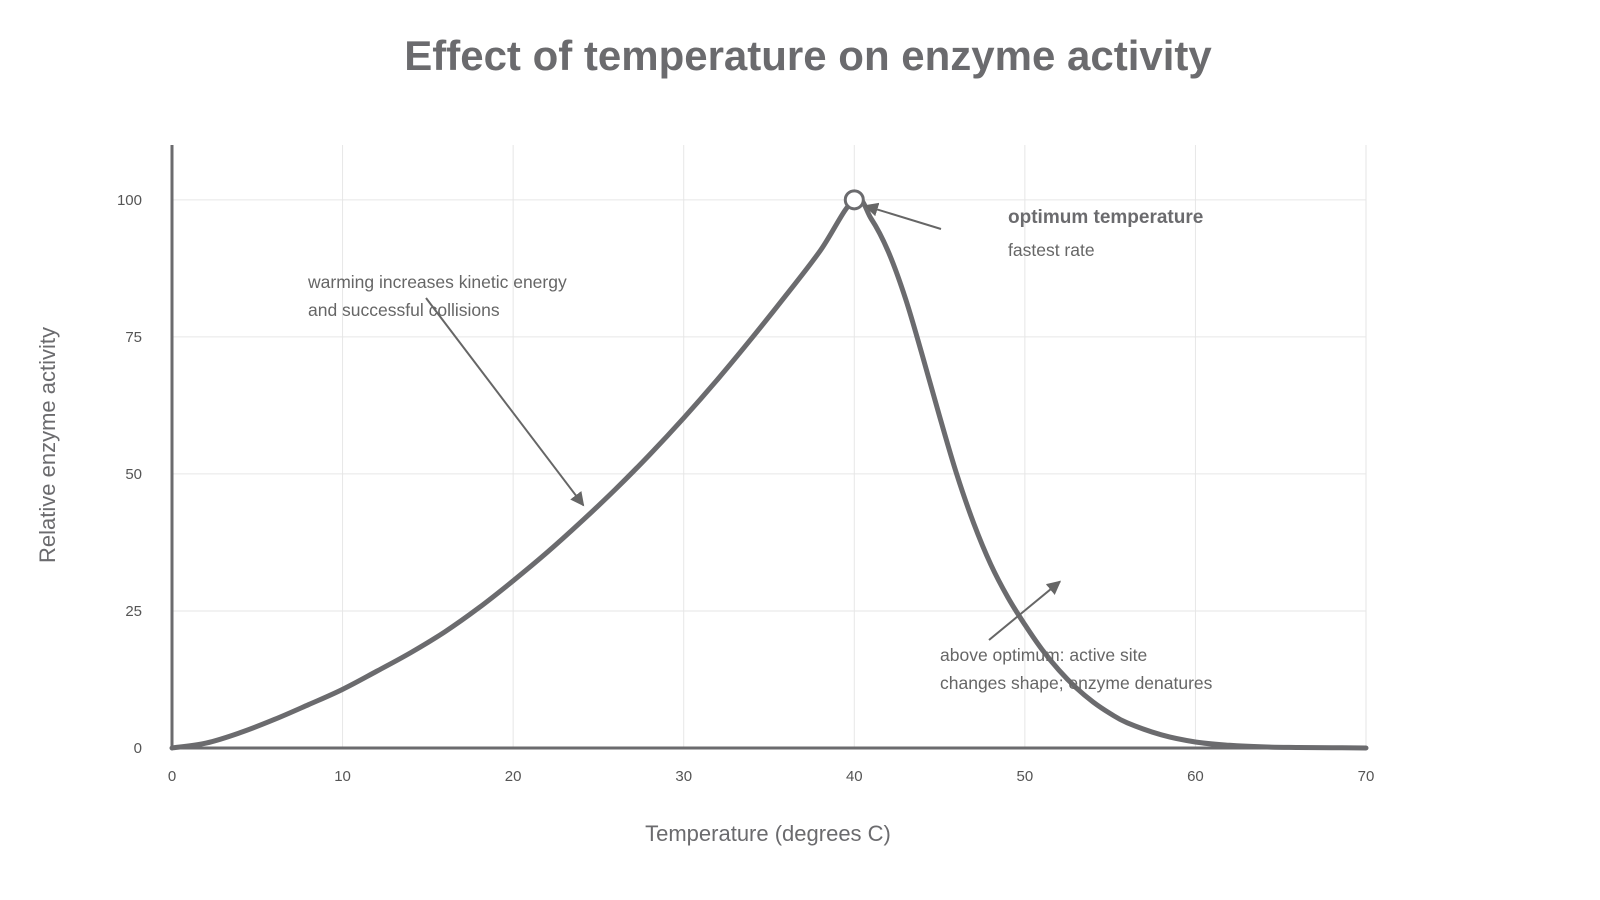  Describe the element at coordinates (808, 55) in the screenshot. I see `chart-title: Effect of temperature on enzyme activity` at that location.